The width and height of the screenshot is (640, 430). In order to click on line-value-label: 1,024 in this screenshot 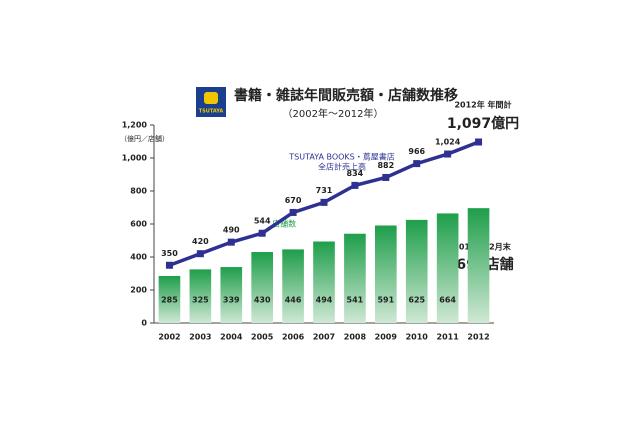, I will do `click(448, 142)`.